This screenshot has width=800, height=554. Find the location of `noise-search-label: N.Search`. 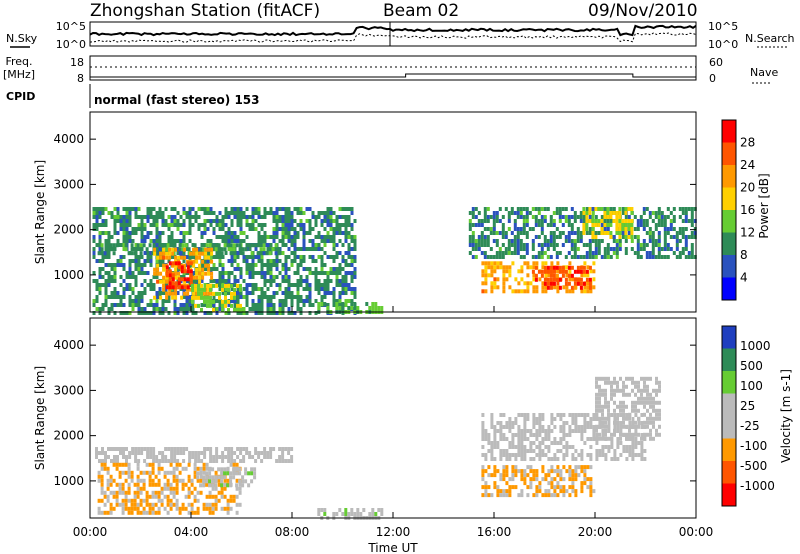

noise-search-label: N.Search is located at coordinates (770, 38).